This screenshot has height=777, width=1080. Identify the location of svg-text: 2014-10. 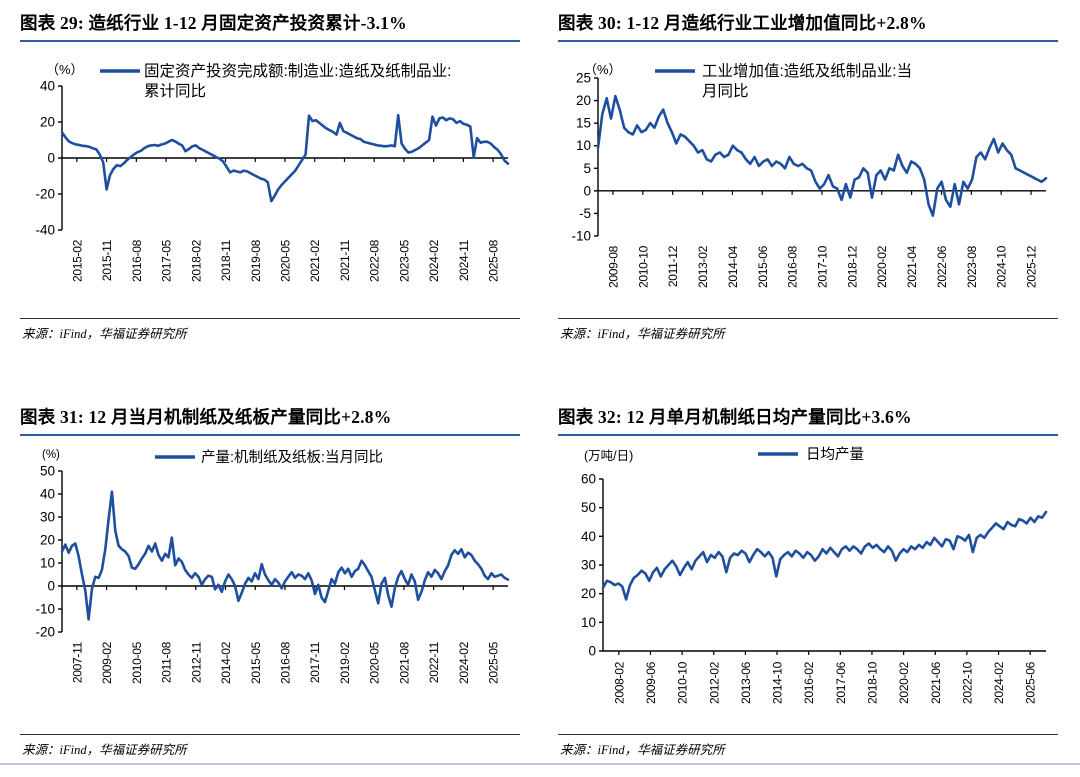
(778, 682).